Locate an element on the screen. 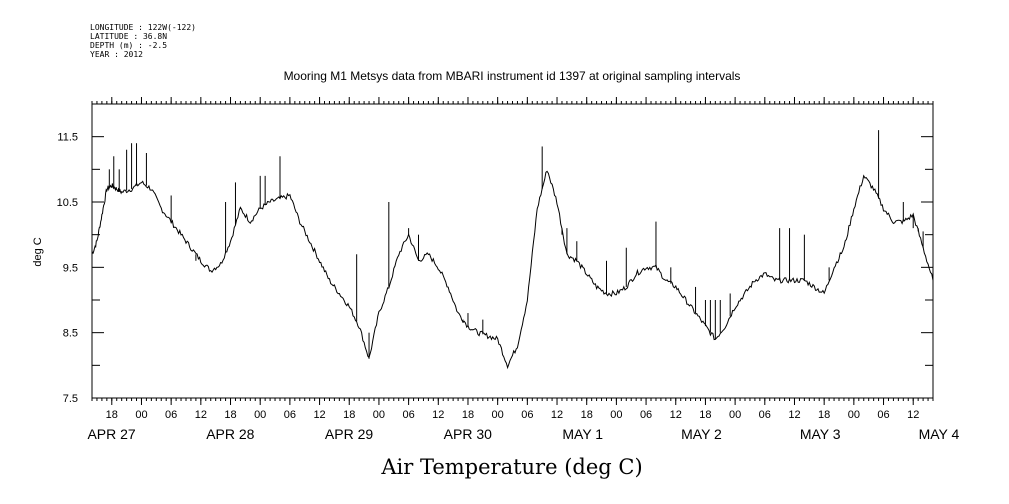  y-tick-labels: 7.5 8.5 9.5 10.5 11.5 is located at coordinates (67, 268).